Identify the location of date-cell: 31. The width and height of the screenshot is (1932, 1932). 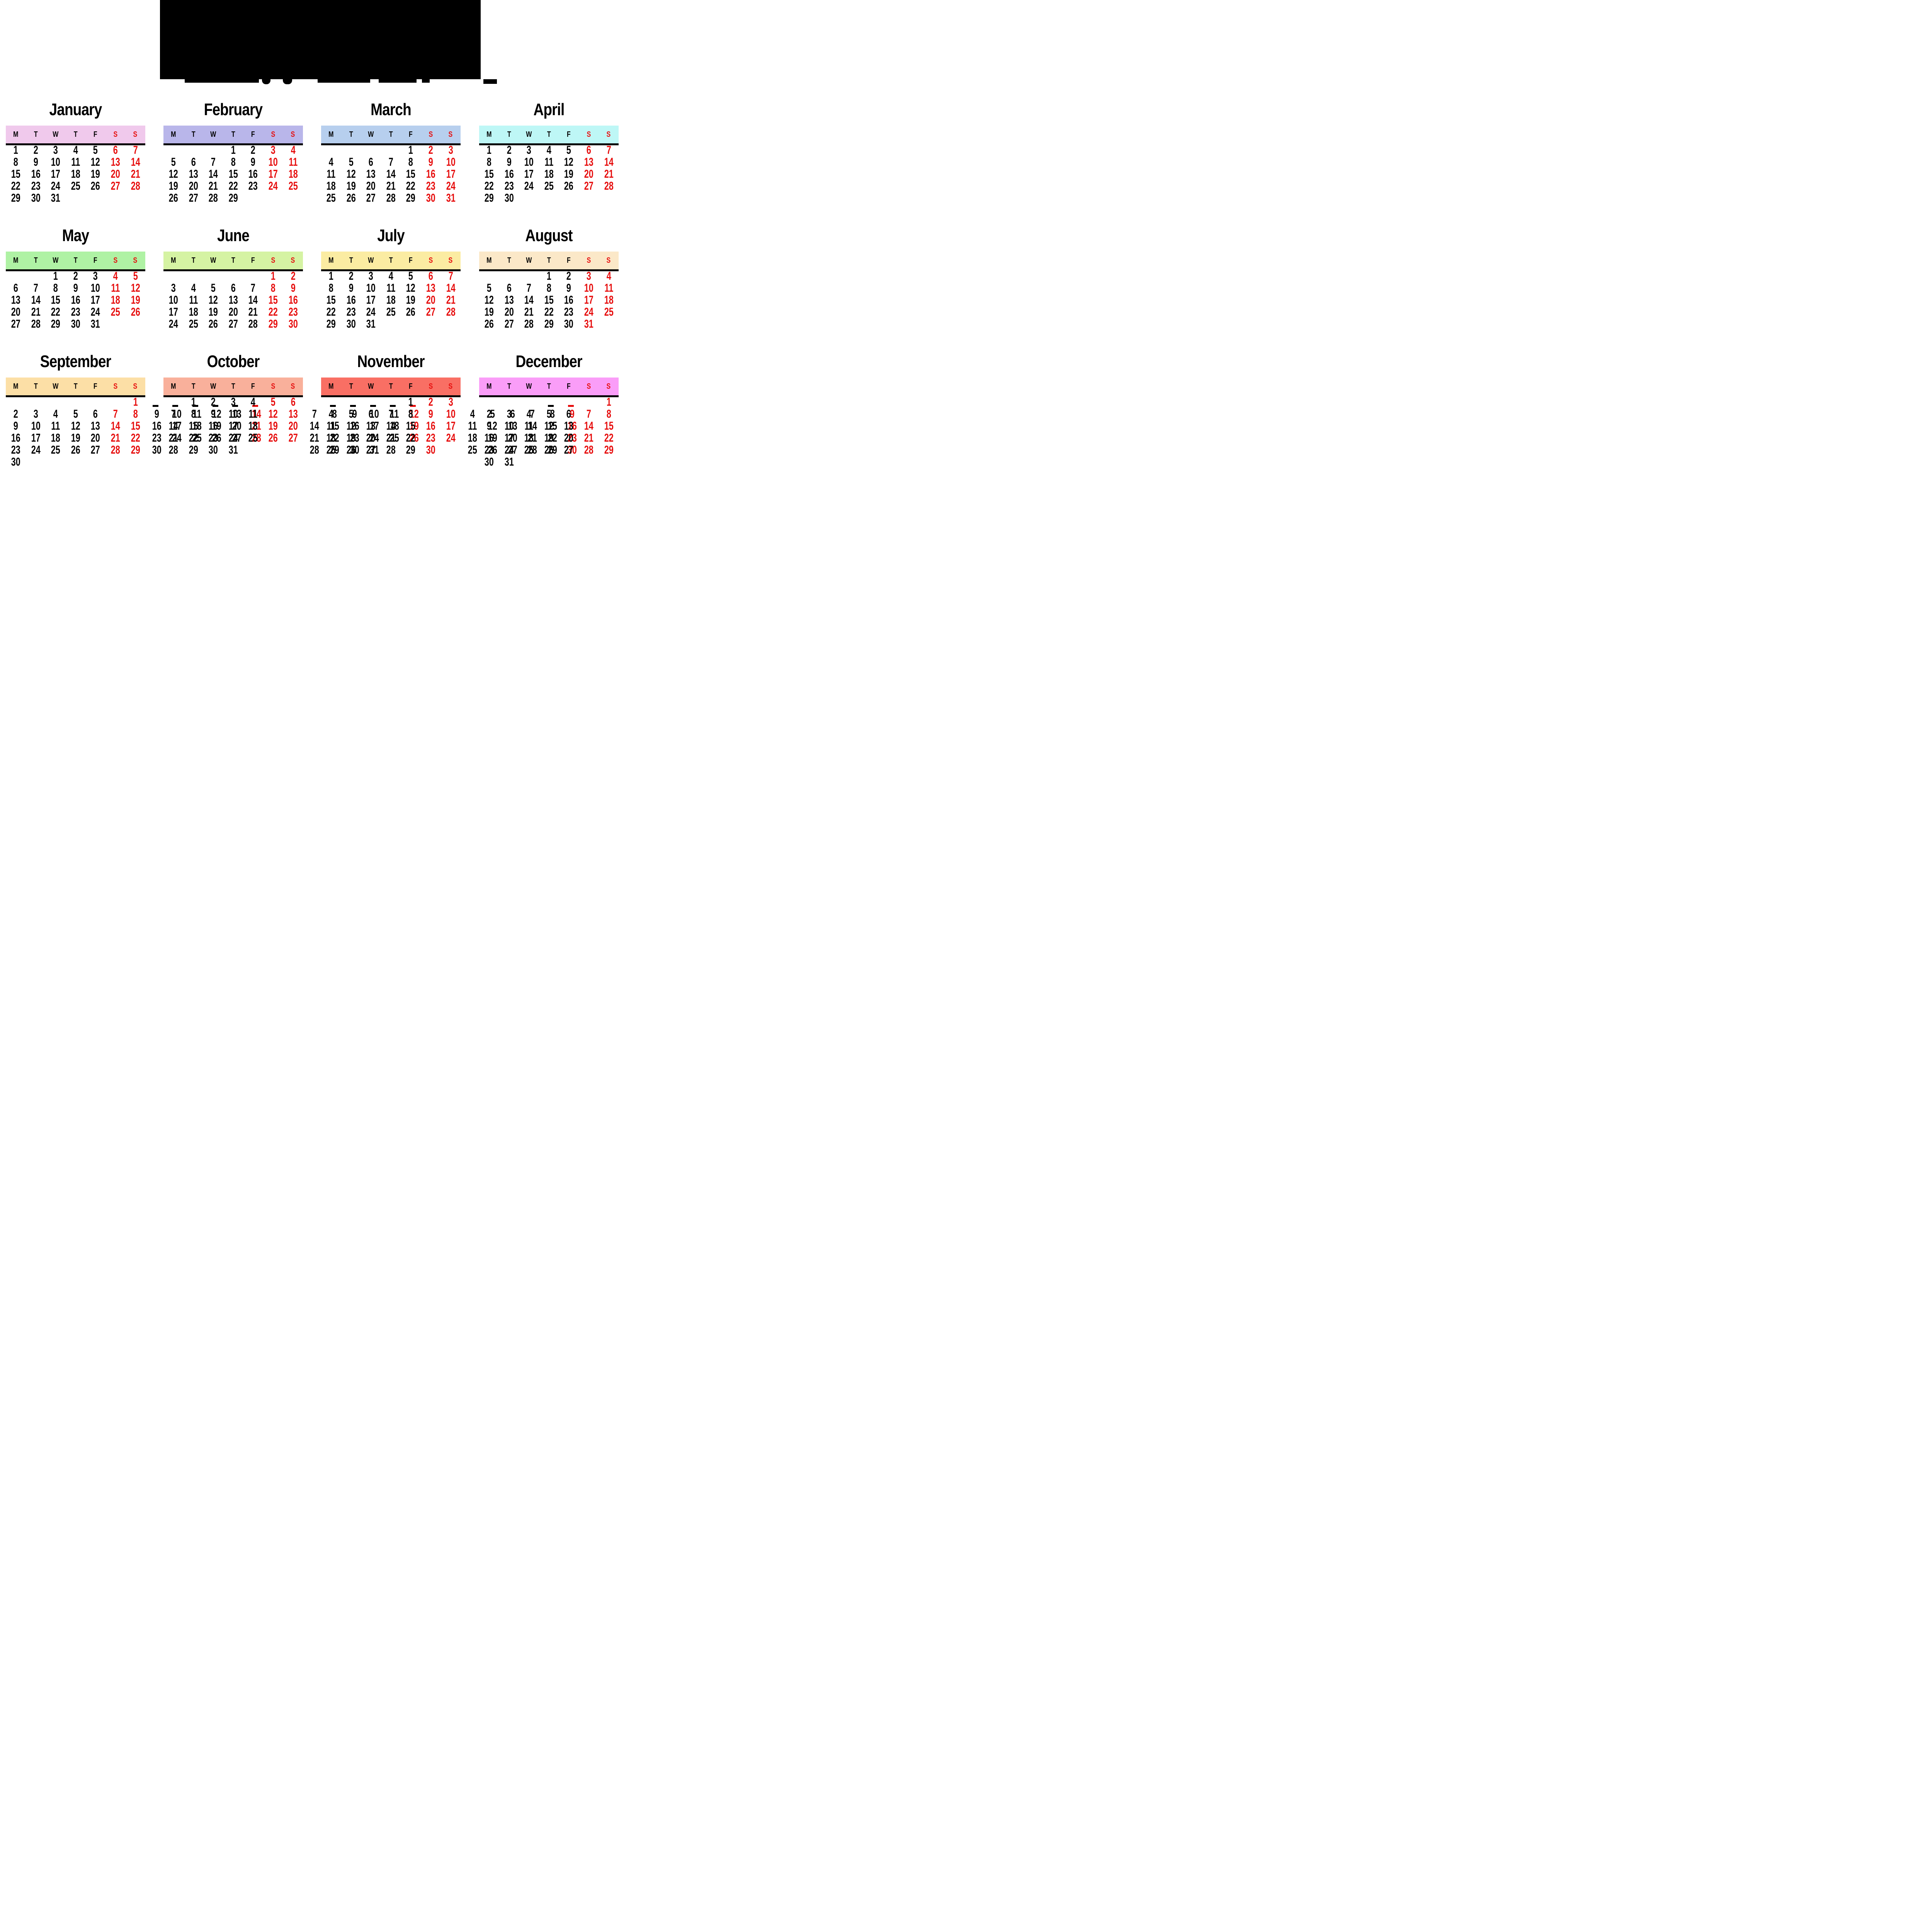
(371, 324).